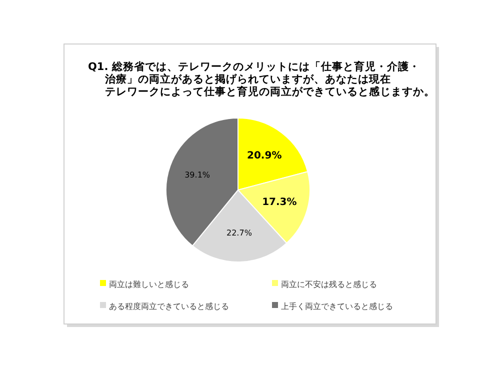 Image resolution: width=500 pixels, height=375 pixels. Describe the element at coordinates (337, 307) in the screenshot. I see `legend-label: 上手く両立できていると感じる` at that location.